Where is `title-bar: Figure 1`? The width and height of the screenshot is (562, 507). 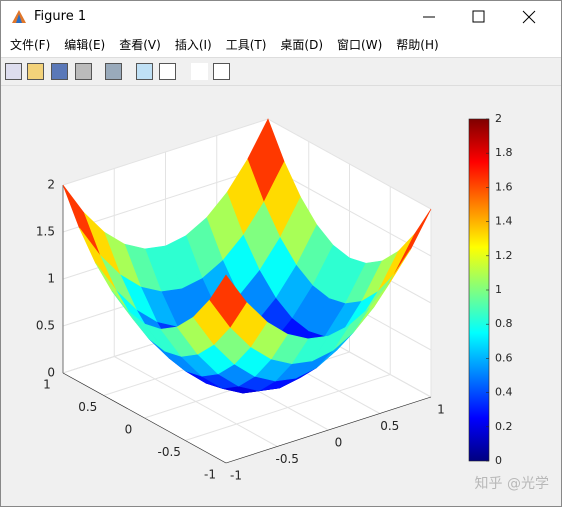 title-bar: Figure 1 is located at coordinates (281, 16).